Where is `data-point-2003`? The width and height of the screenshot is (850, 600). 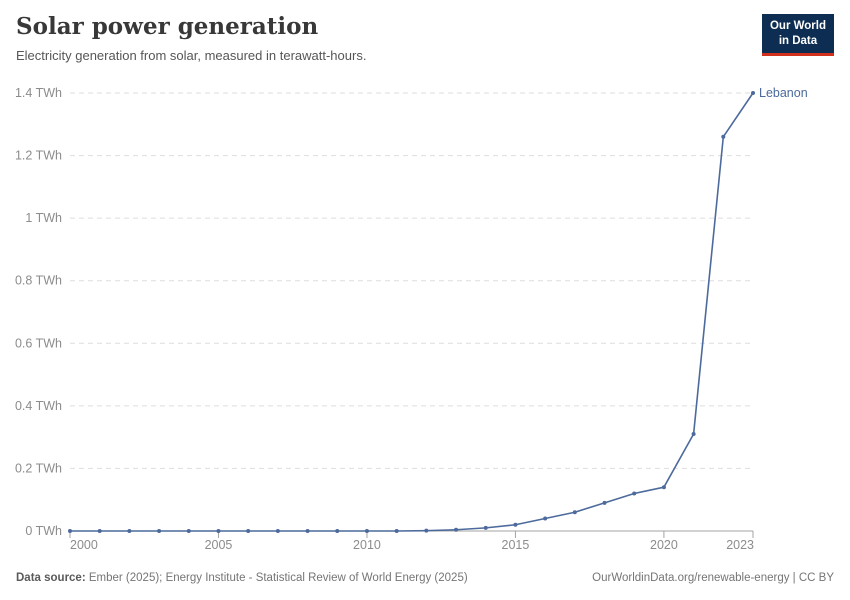
data-point-2003 is located at coordinates (159, 531).